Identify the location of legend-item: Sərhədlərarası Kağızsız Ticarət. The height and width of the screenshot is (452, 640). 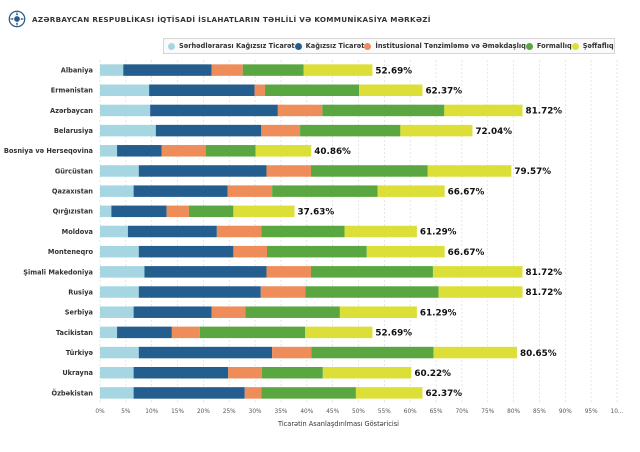
(231, 46).